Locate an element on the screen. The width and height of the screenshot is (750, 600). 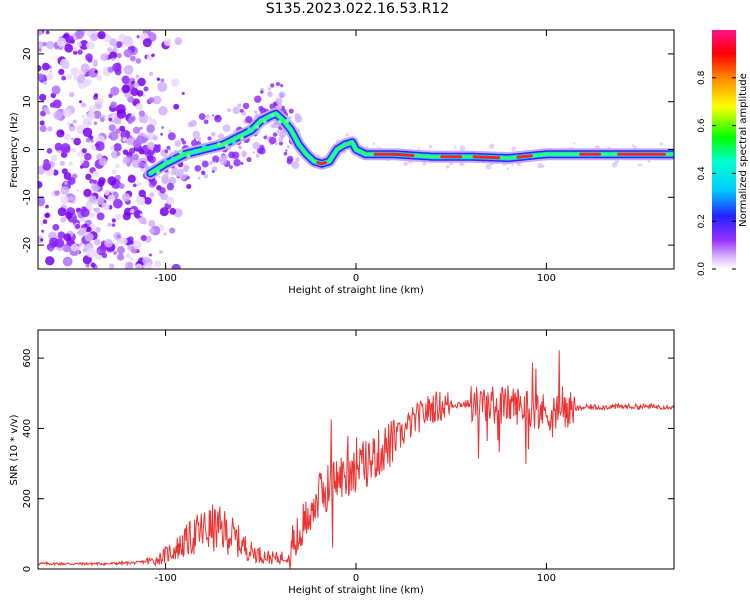
y-tick-label: 600 is located at coordinates (27, 358).